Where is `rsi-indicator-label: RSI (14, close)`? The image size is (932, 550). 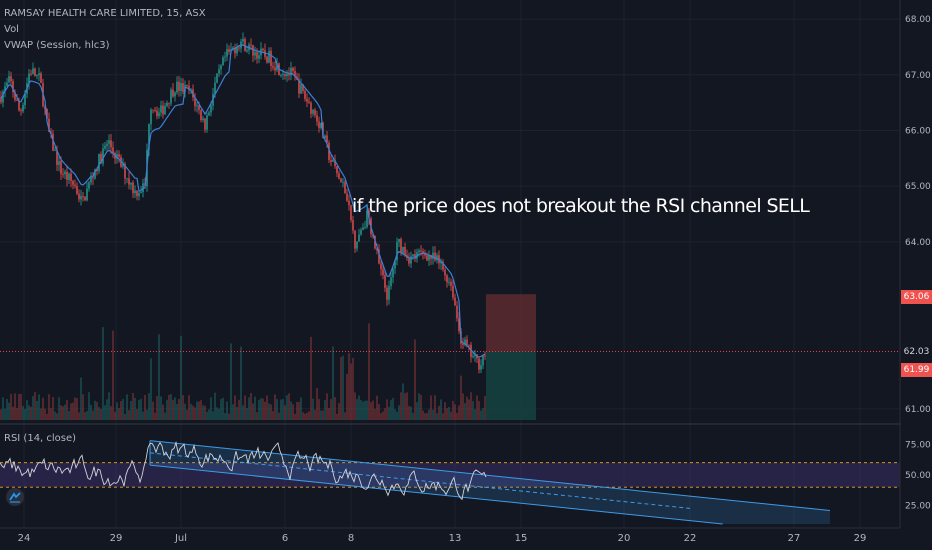
rsi-indicator-label: RSI (14, close) is located at coordinates (40, 438).